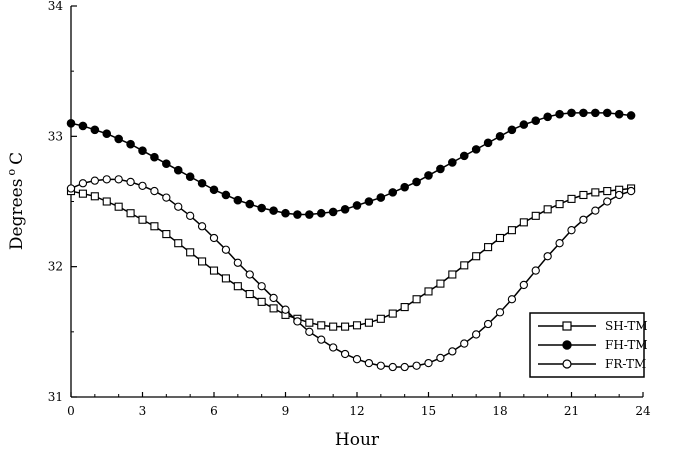 This screenshot has width=677, height=461. Describe the element at coordinates (17, 215) in the screenshot. I see `y-axis-label-main: Degrees` at that location.